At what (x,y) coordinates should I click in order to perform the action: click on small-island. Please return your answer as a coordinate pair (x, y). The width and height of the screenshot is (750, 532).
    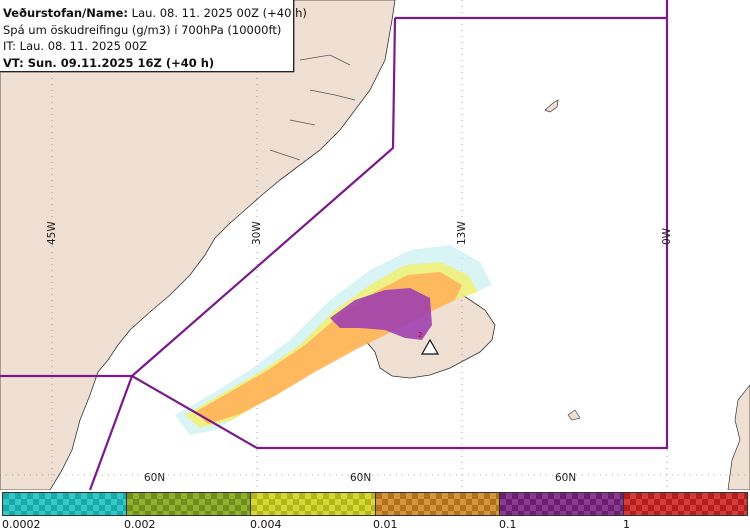
    Looking at the image, I should click on (551, 106).